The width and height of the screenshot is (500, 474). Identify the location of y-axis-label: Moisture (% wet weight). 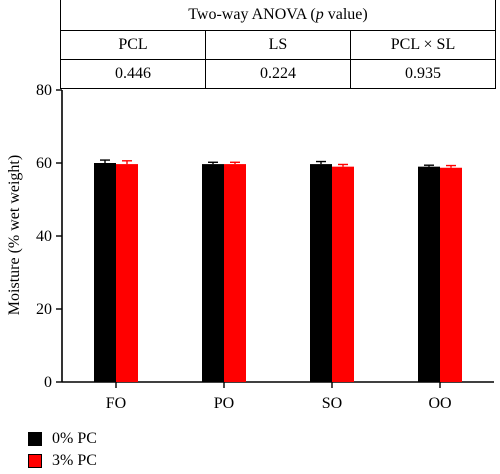
(14, 235).